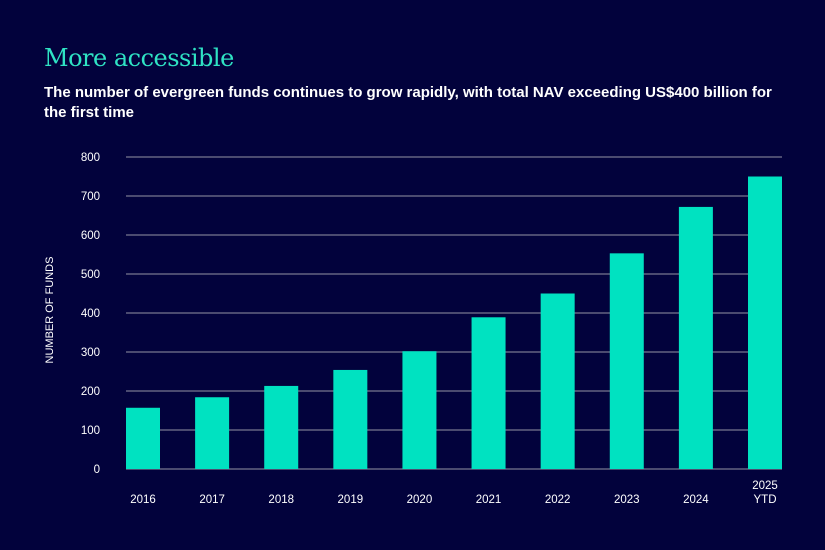 This screenshot has width=825, height=550. I want to click on x-tick-label: 2023, so click(627, 500).